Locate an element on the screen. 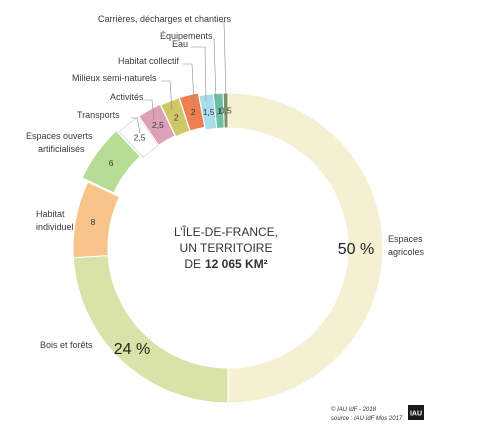 This screenshot has height=444, width=484. credit-source: source : IAU îdF Mos 2017 is located at coordinates (367, 419).